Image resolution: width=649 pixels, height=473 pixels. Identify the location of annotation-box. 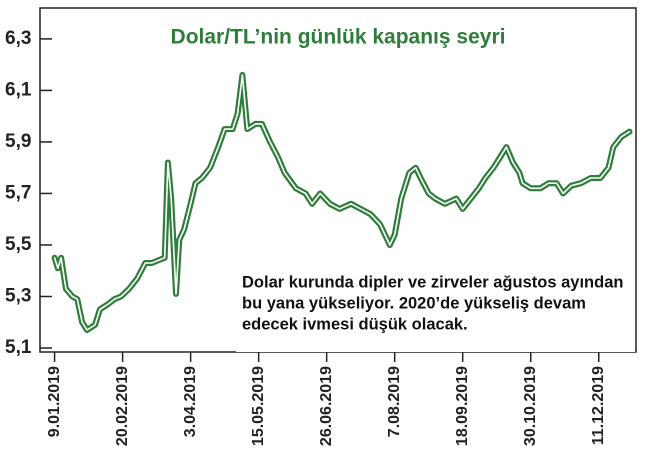
(435, 309).